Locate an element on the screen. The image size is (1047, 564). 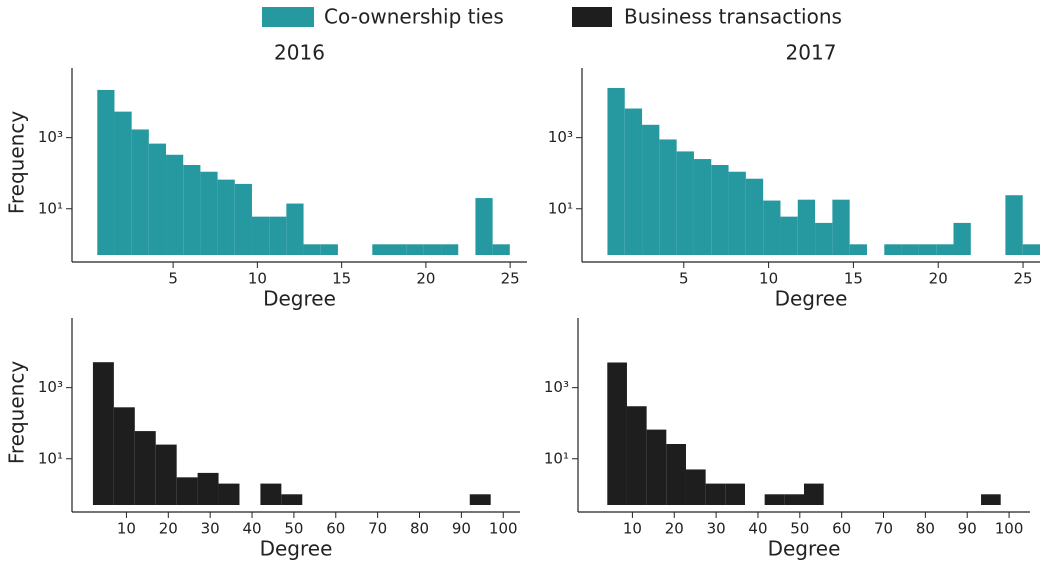
legend: Co-ownership ties Business transactions is located at coordinates (552, 17).